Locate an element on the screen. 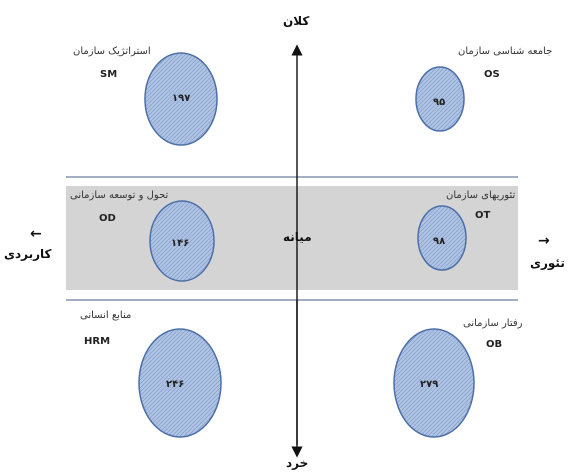 The width and height of the screenshot is (575, 473). axis-top-label: کلان is located at coordinates (296, 21).